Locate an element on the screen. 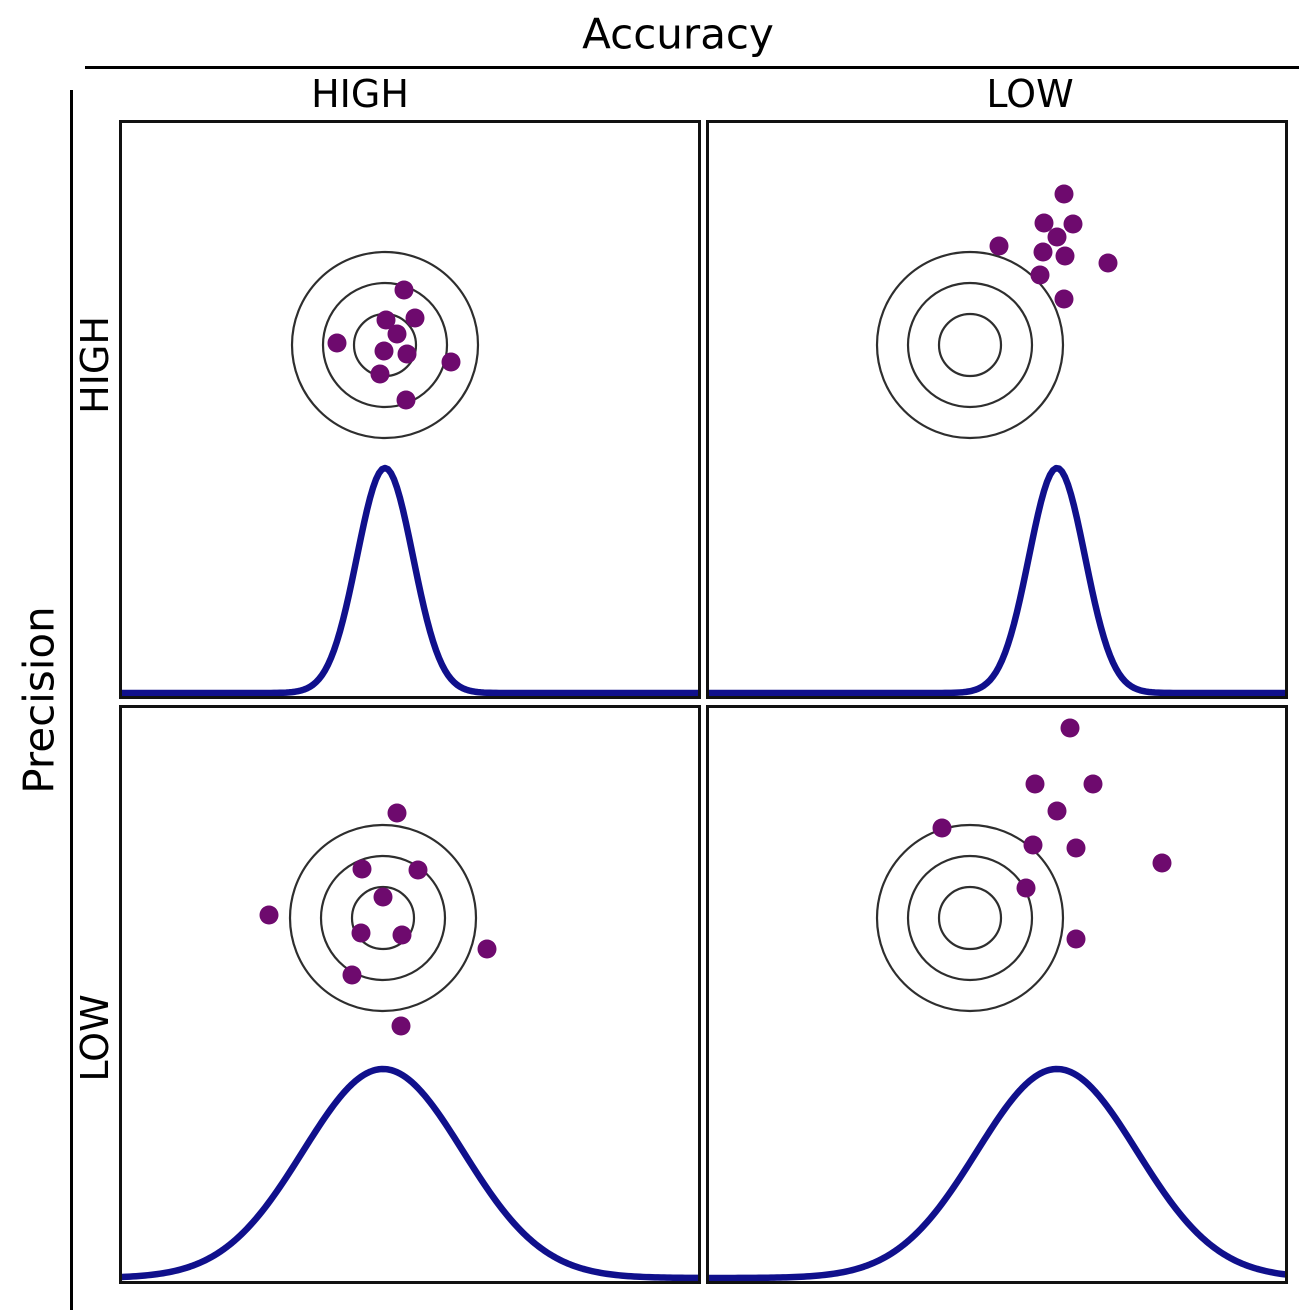 The height and width of the screenshot is (1310, 1299). precision-axis-title: Precision is located at coordinates (39, 700).